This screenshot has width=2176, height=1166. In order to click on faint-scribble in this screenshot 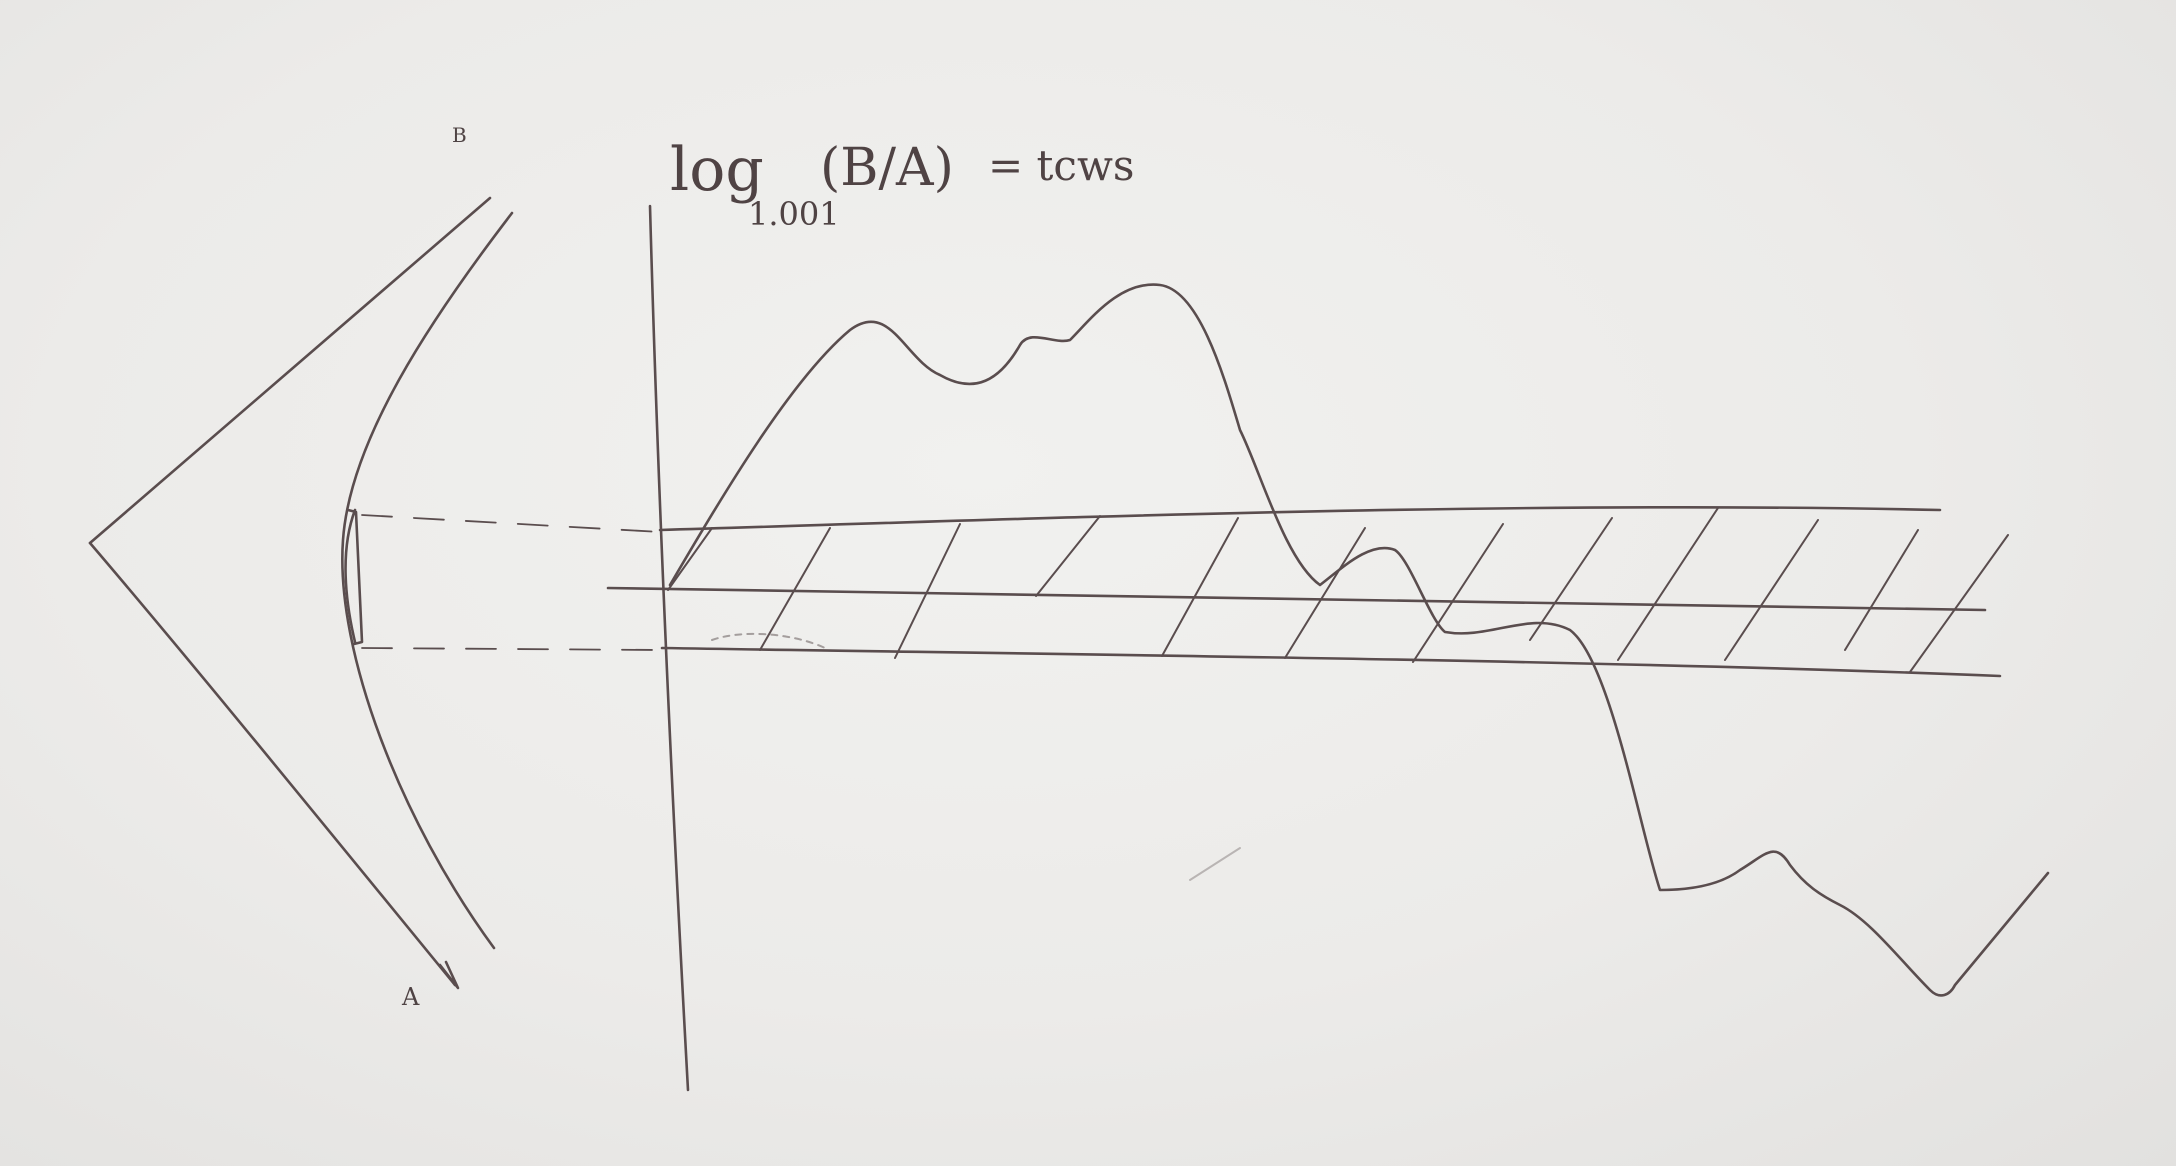, I will do `click(768, 640)`.